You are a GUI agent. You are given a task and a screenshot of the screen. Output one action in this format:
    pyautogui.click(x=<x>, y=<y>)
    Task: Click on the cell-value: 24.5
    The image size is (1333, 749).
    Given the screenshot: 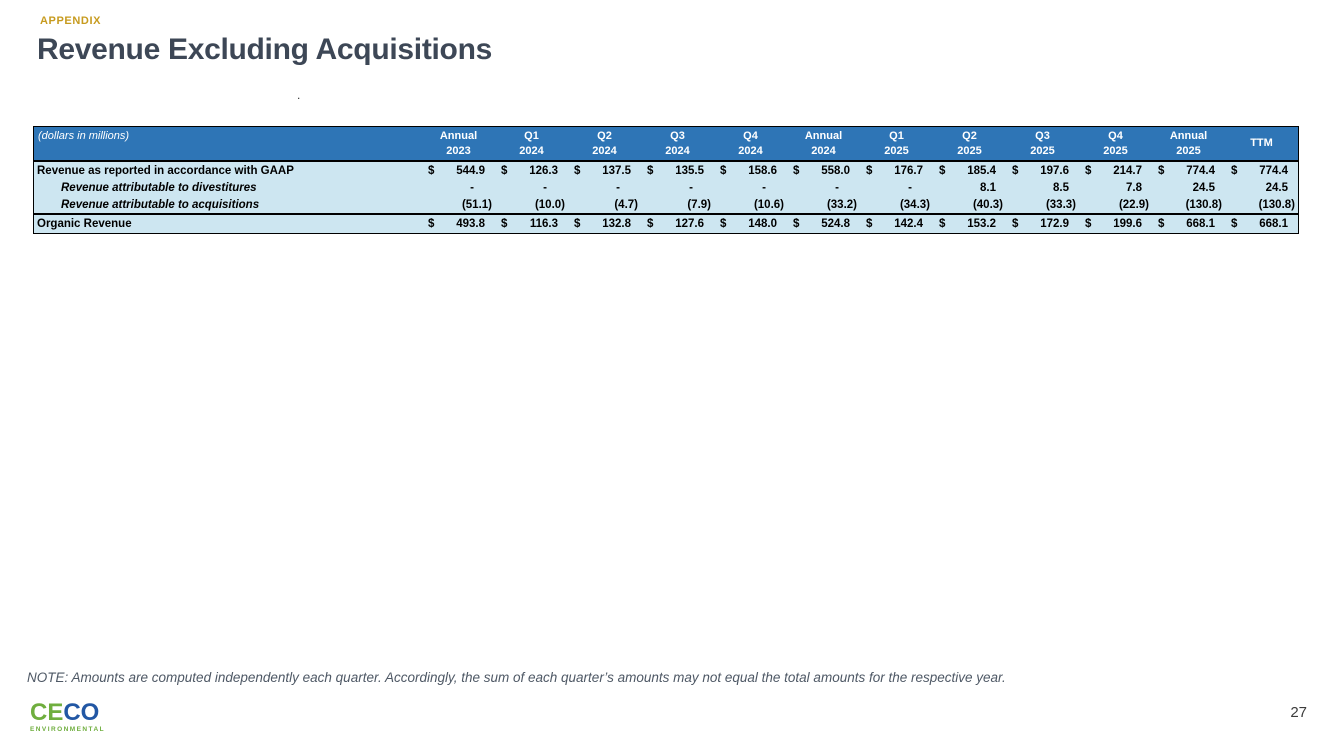 What is the action you would take?
    pyautogui.click(x=1276, y=187)
    